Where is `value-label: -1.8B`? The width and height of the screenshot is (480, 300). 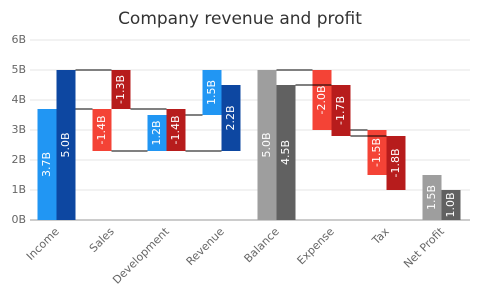
value-label: -1.8B is located at coordinates (395, 162).